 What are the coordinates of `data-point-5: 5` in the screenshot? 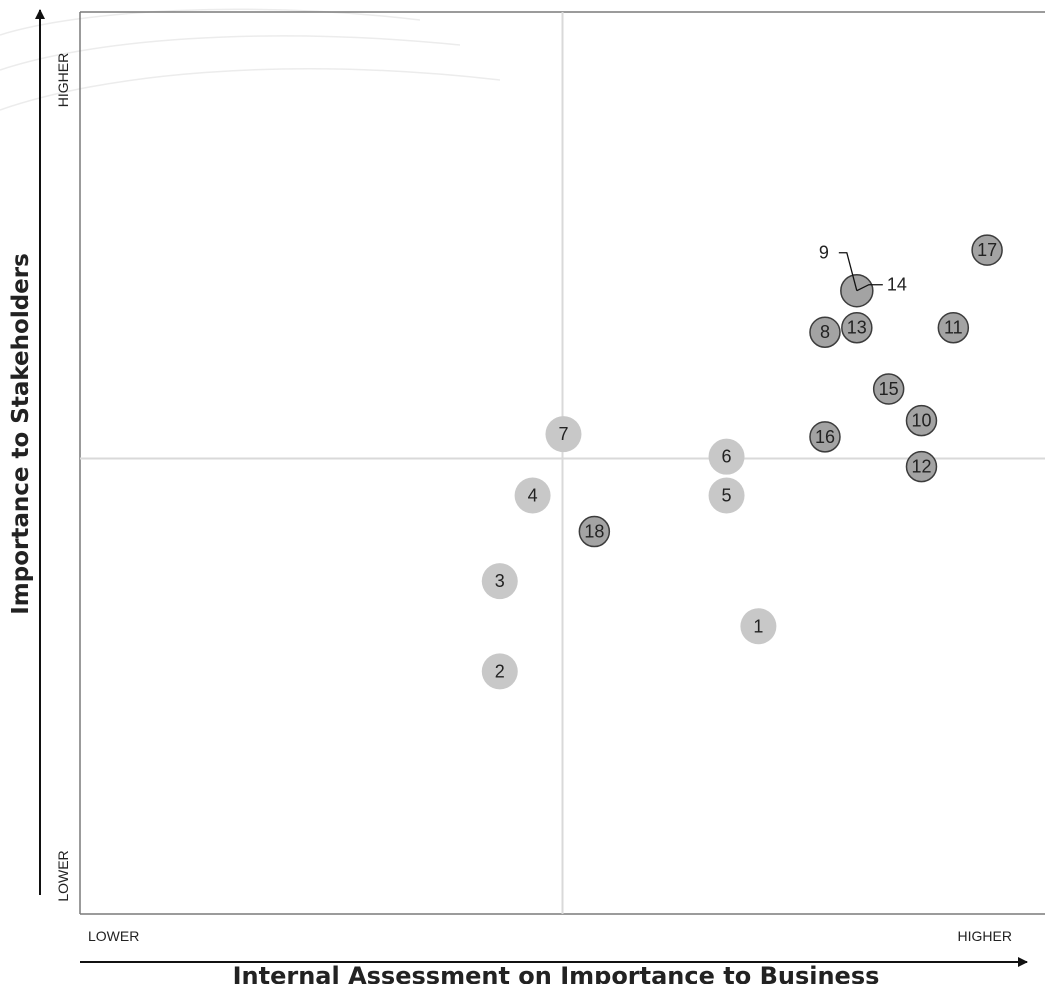 It's located at (726, 495).